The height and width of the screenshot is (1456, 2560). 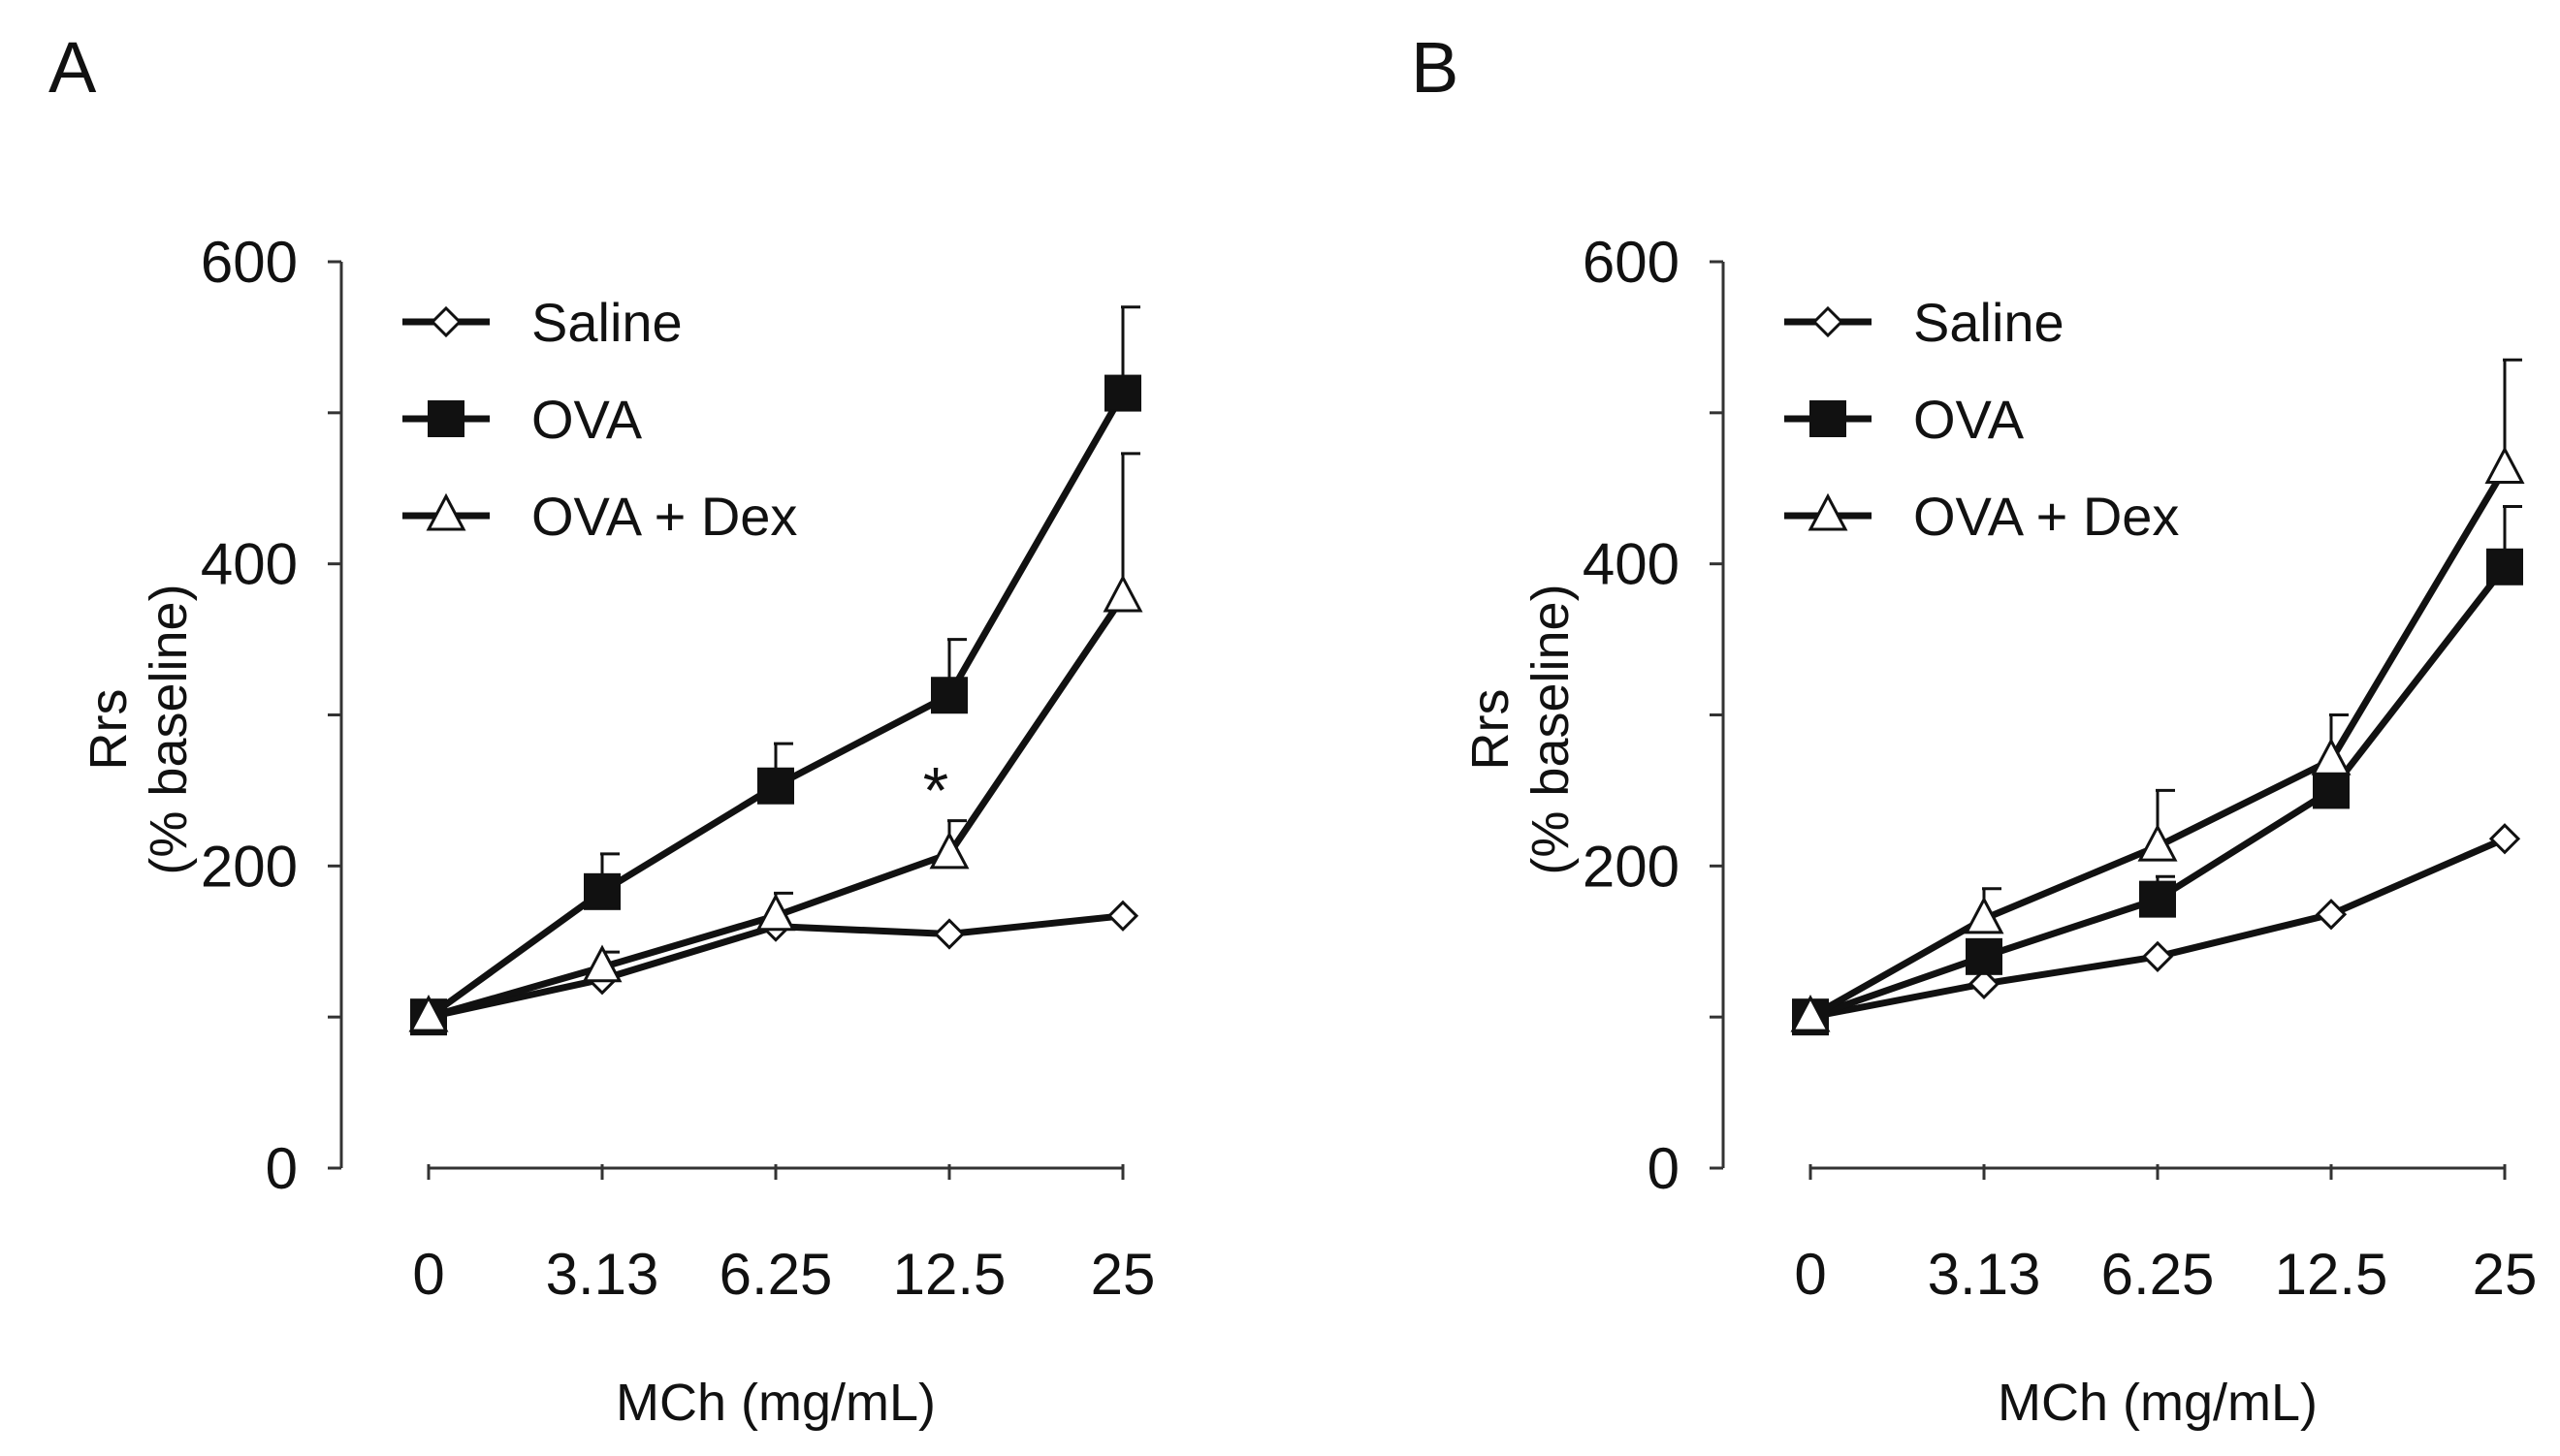 What do you see at coordinates (935, 791) in the screenshot?
I see `significance-asterisk: *` at bounding box center [935, 791].